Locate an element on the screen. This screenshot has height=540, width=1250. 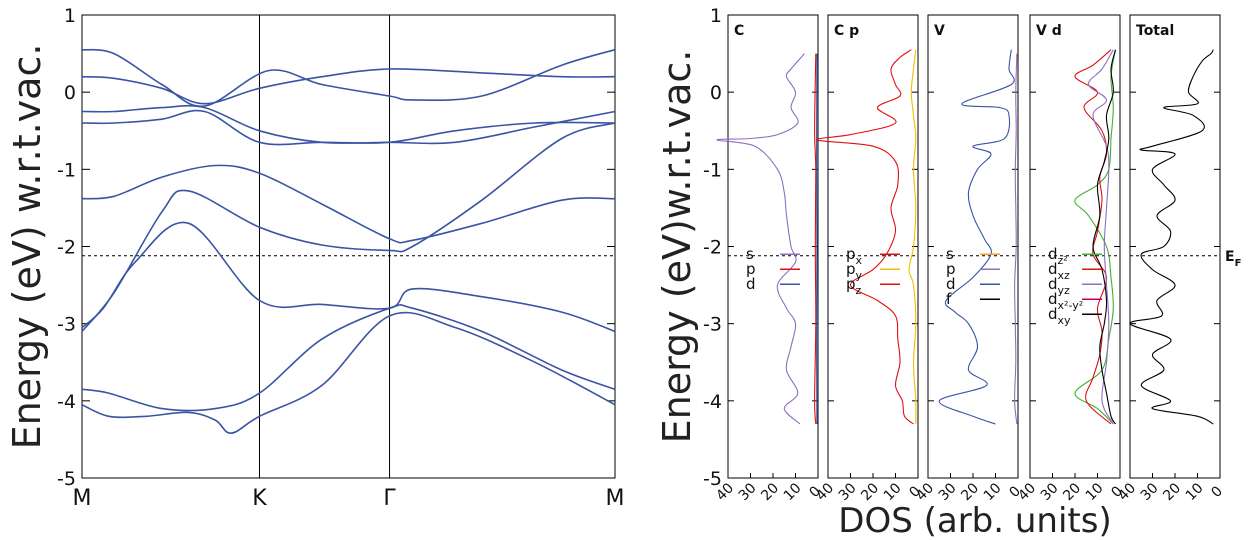
dos-y-tick-label: -3 is located at coordinates (712, 325).